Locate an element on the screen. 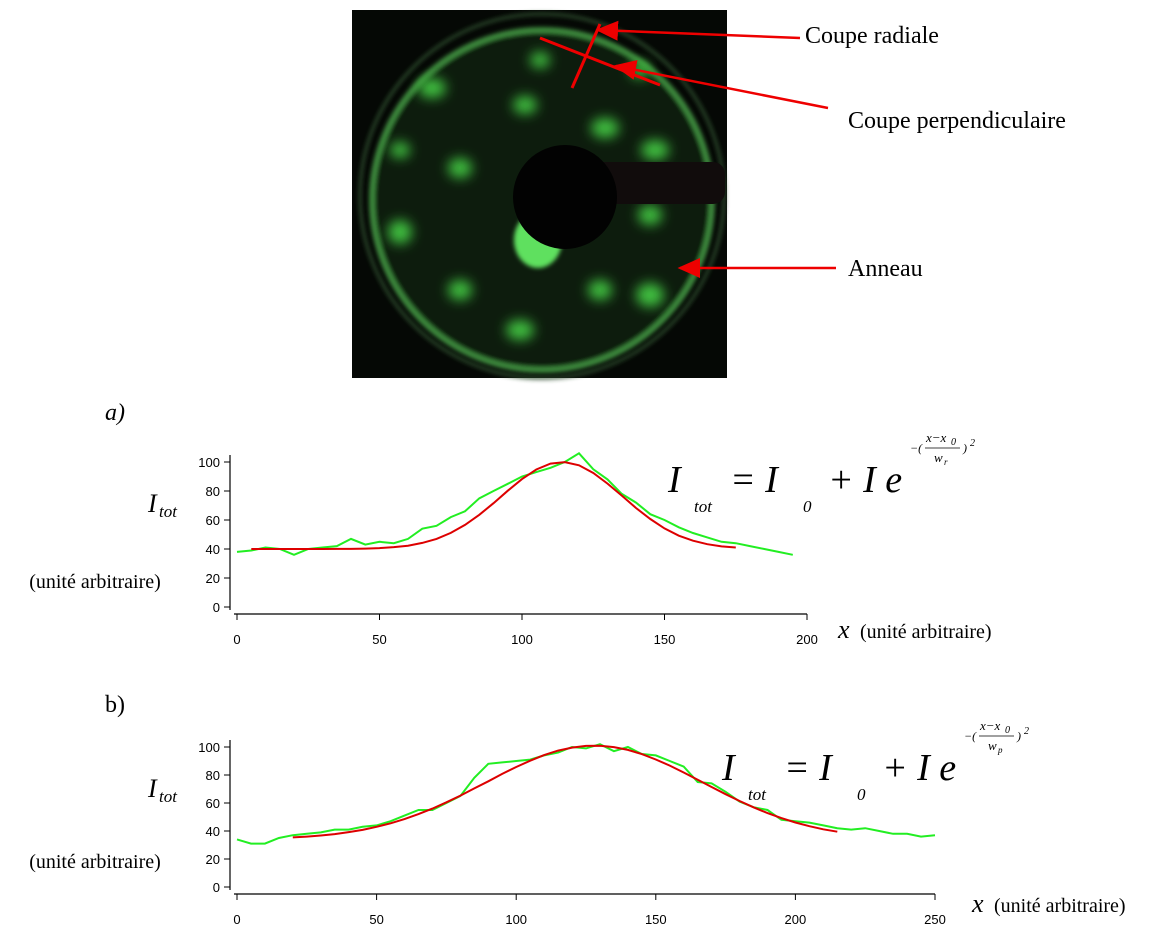 The width and height of the screenshot is (1175, 928). panel-label: b) is located at coordinates (115, 705).